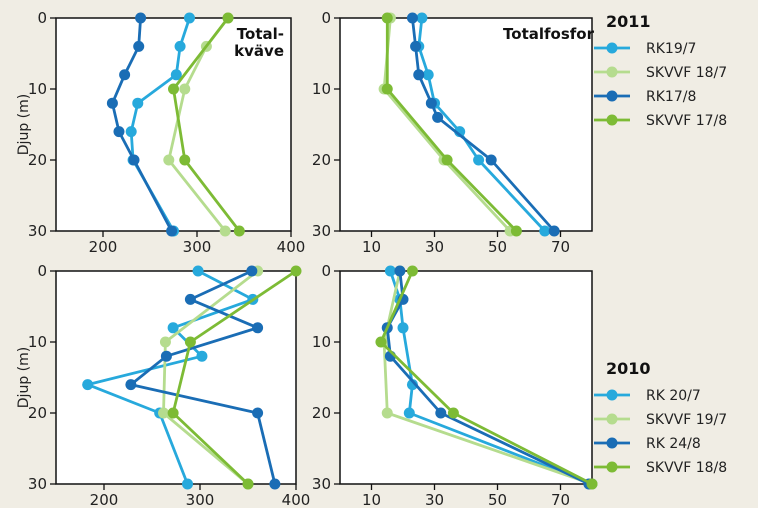 The height and width of the screenshot is (508, 758). Describe the element at coordinates (24, 124) in the screenshot. I see `y-axis-label: Djup (m)` at that location.